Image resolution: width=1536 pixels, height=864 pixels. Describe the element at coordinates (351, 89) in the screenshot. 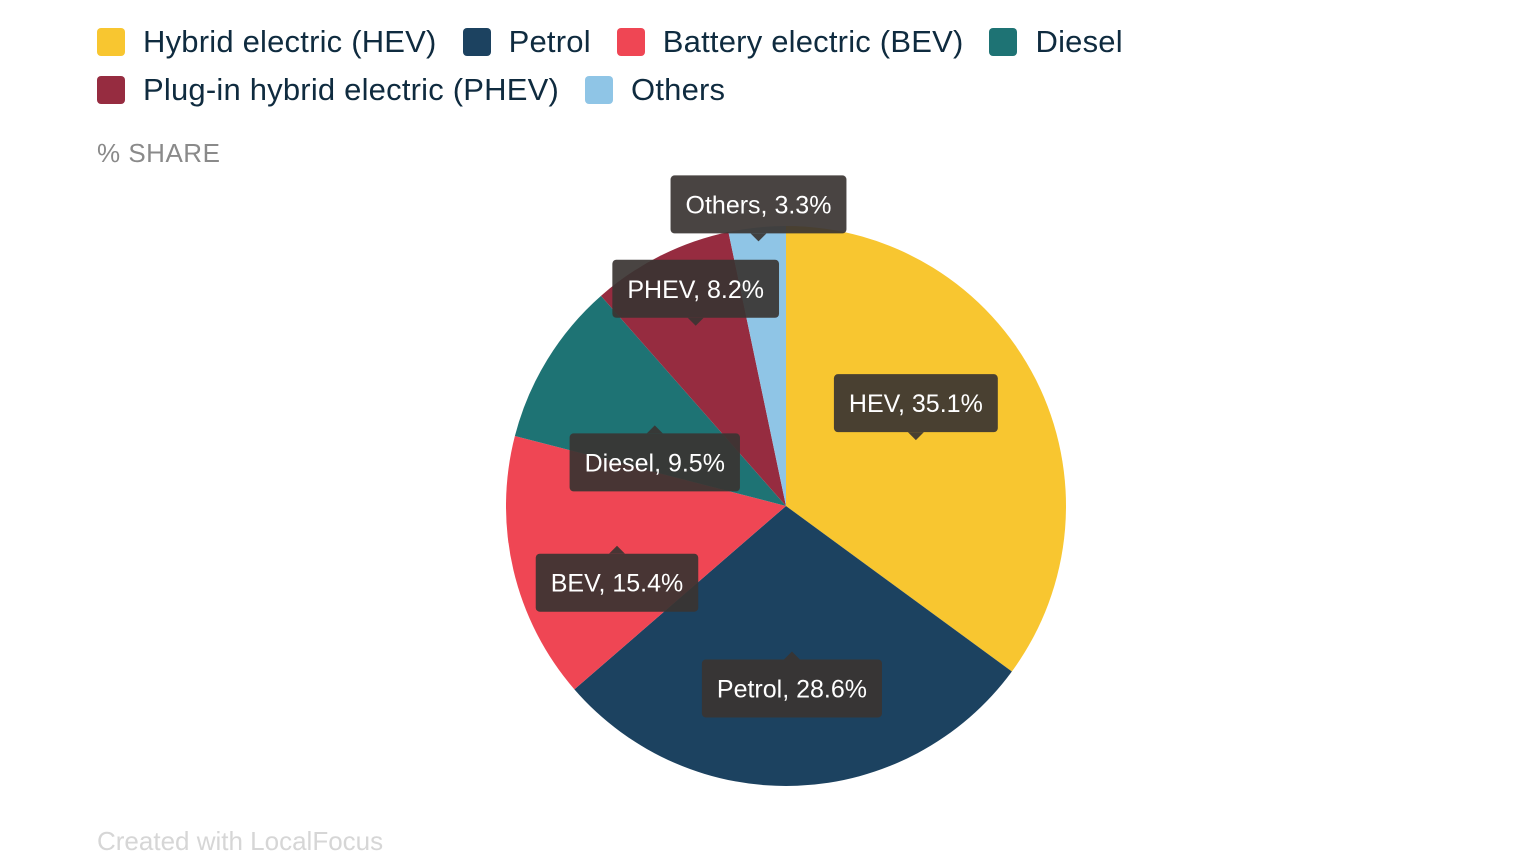

I see `legend-label-phev: Plug-in hybrid electric (PHEV)` at that location.